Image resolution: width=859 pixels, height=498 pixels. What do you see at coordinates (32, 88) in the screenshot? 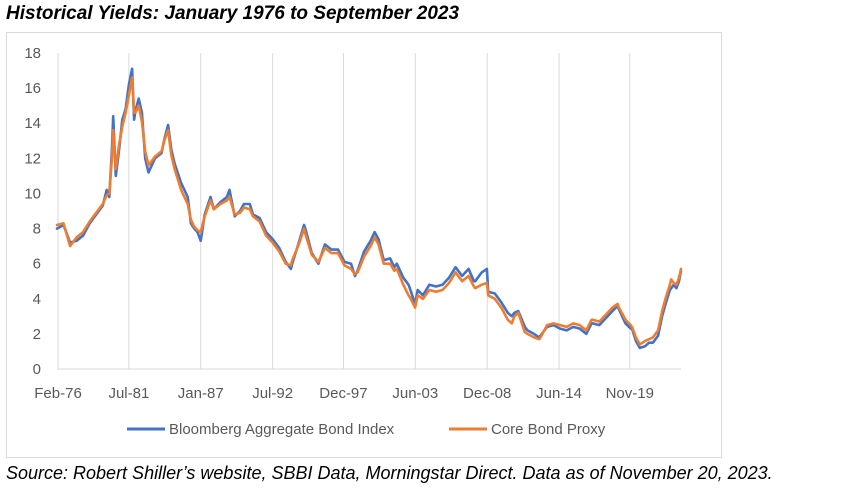
I see `y-tick-label: 16` at bounding box center [32, 88].